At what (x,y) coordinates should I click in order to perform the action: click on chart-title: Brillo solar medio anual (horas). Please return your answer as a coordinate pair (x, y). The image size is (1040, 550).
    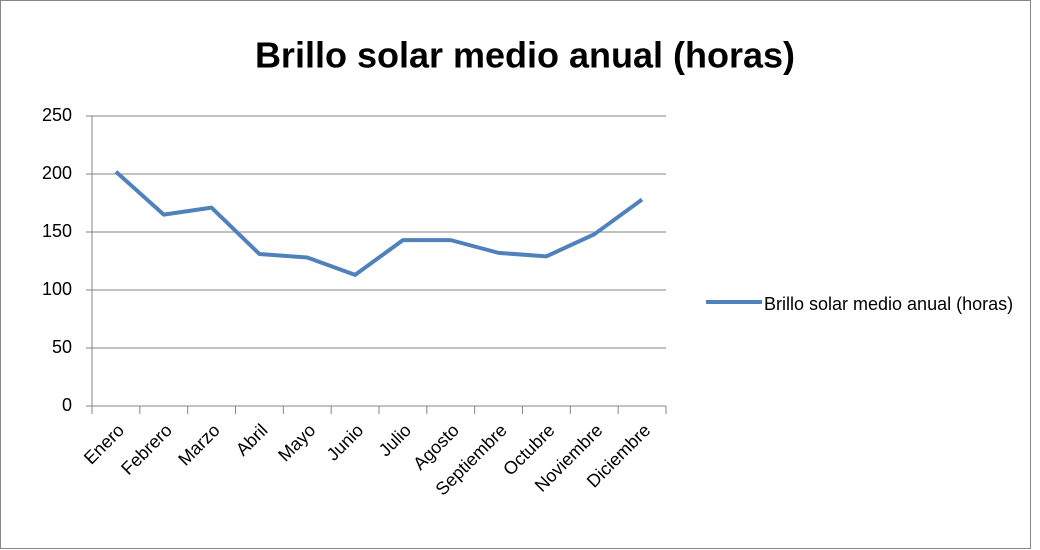
    Looking at the image, I should click on (525, 55).